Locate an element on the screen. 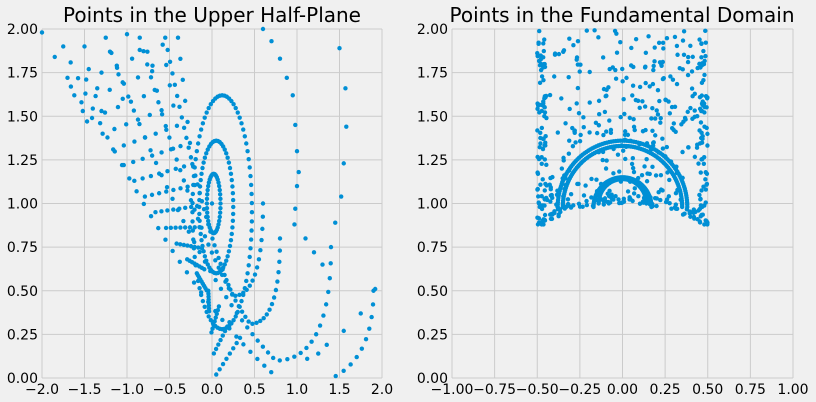 The height and width of the screenshot is (402, 816). y-tick-label: 1.25 is located at coordinates (432, 161).